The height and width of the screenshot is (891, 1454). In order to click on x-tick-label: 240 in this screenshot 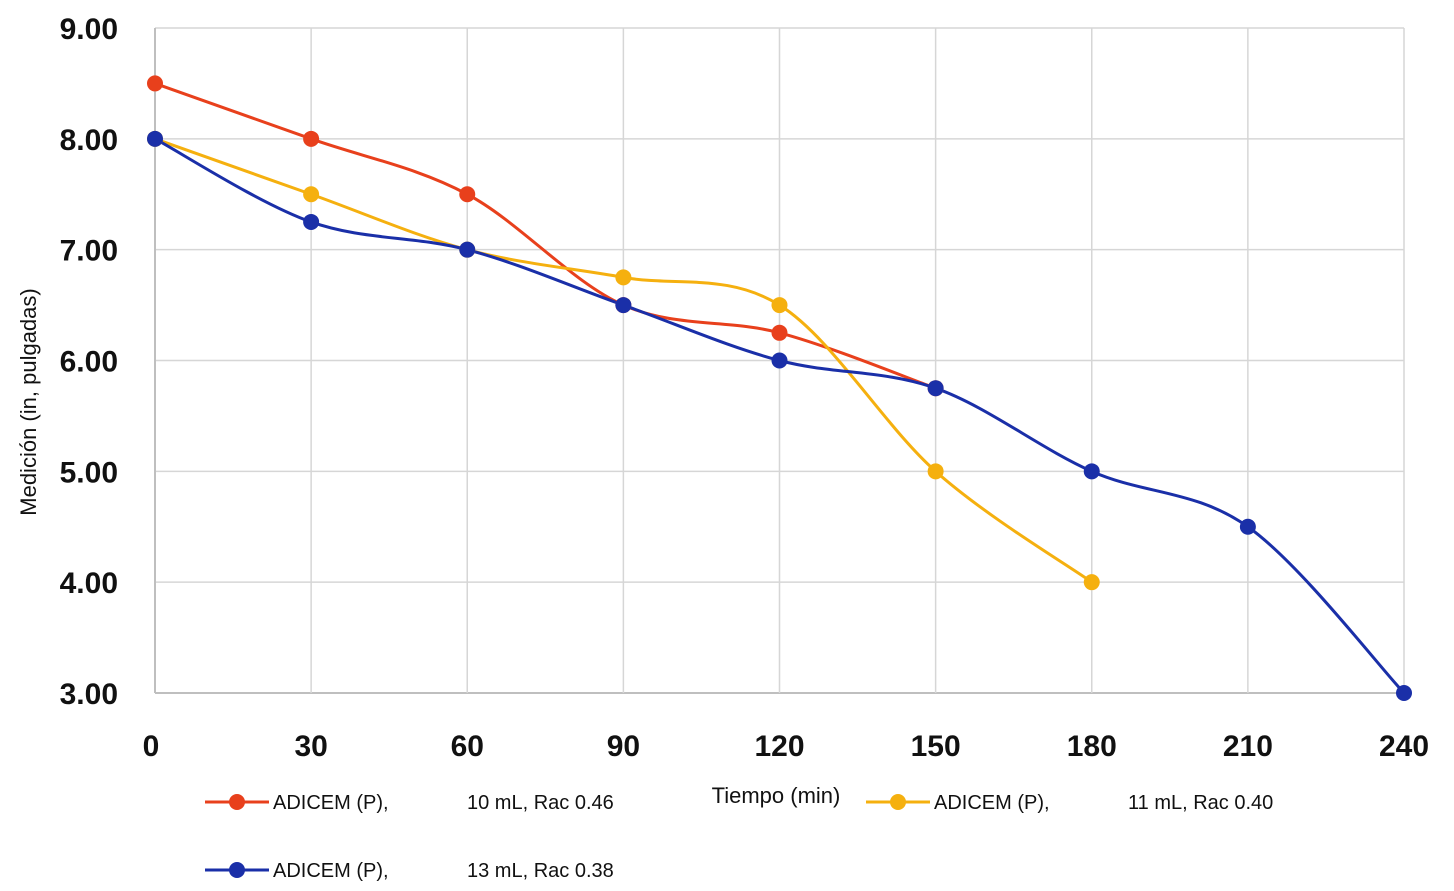, I will do `click(1404, 746)`.